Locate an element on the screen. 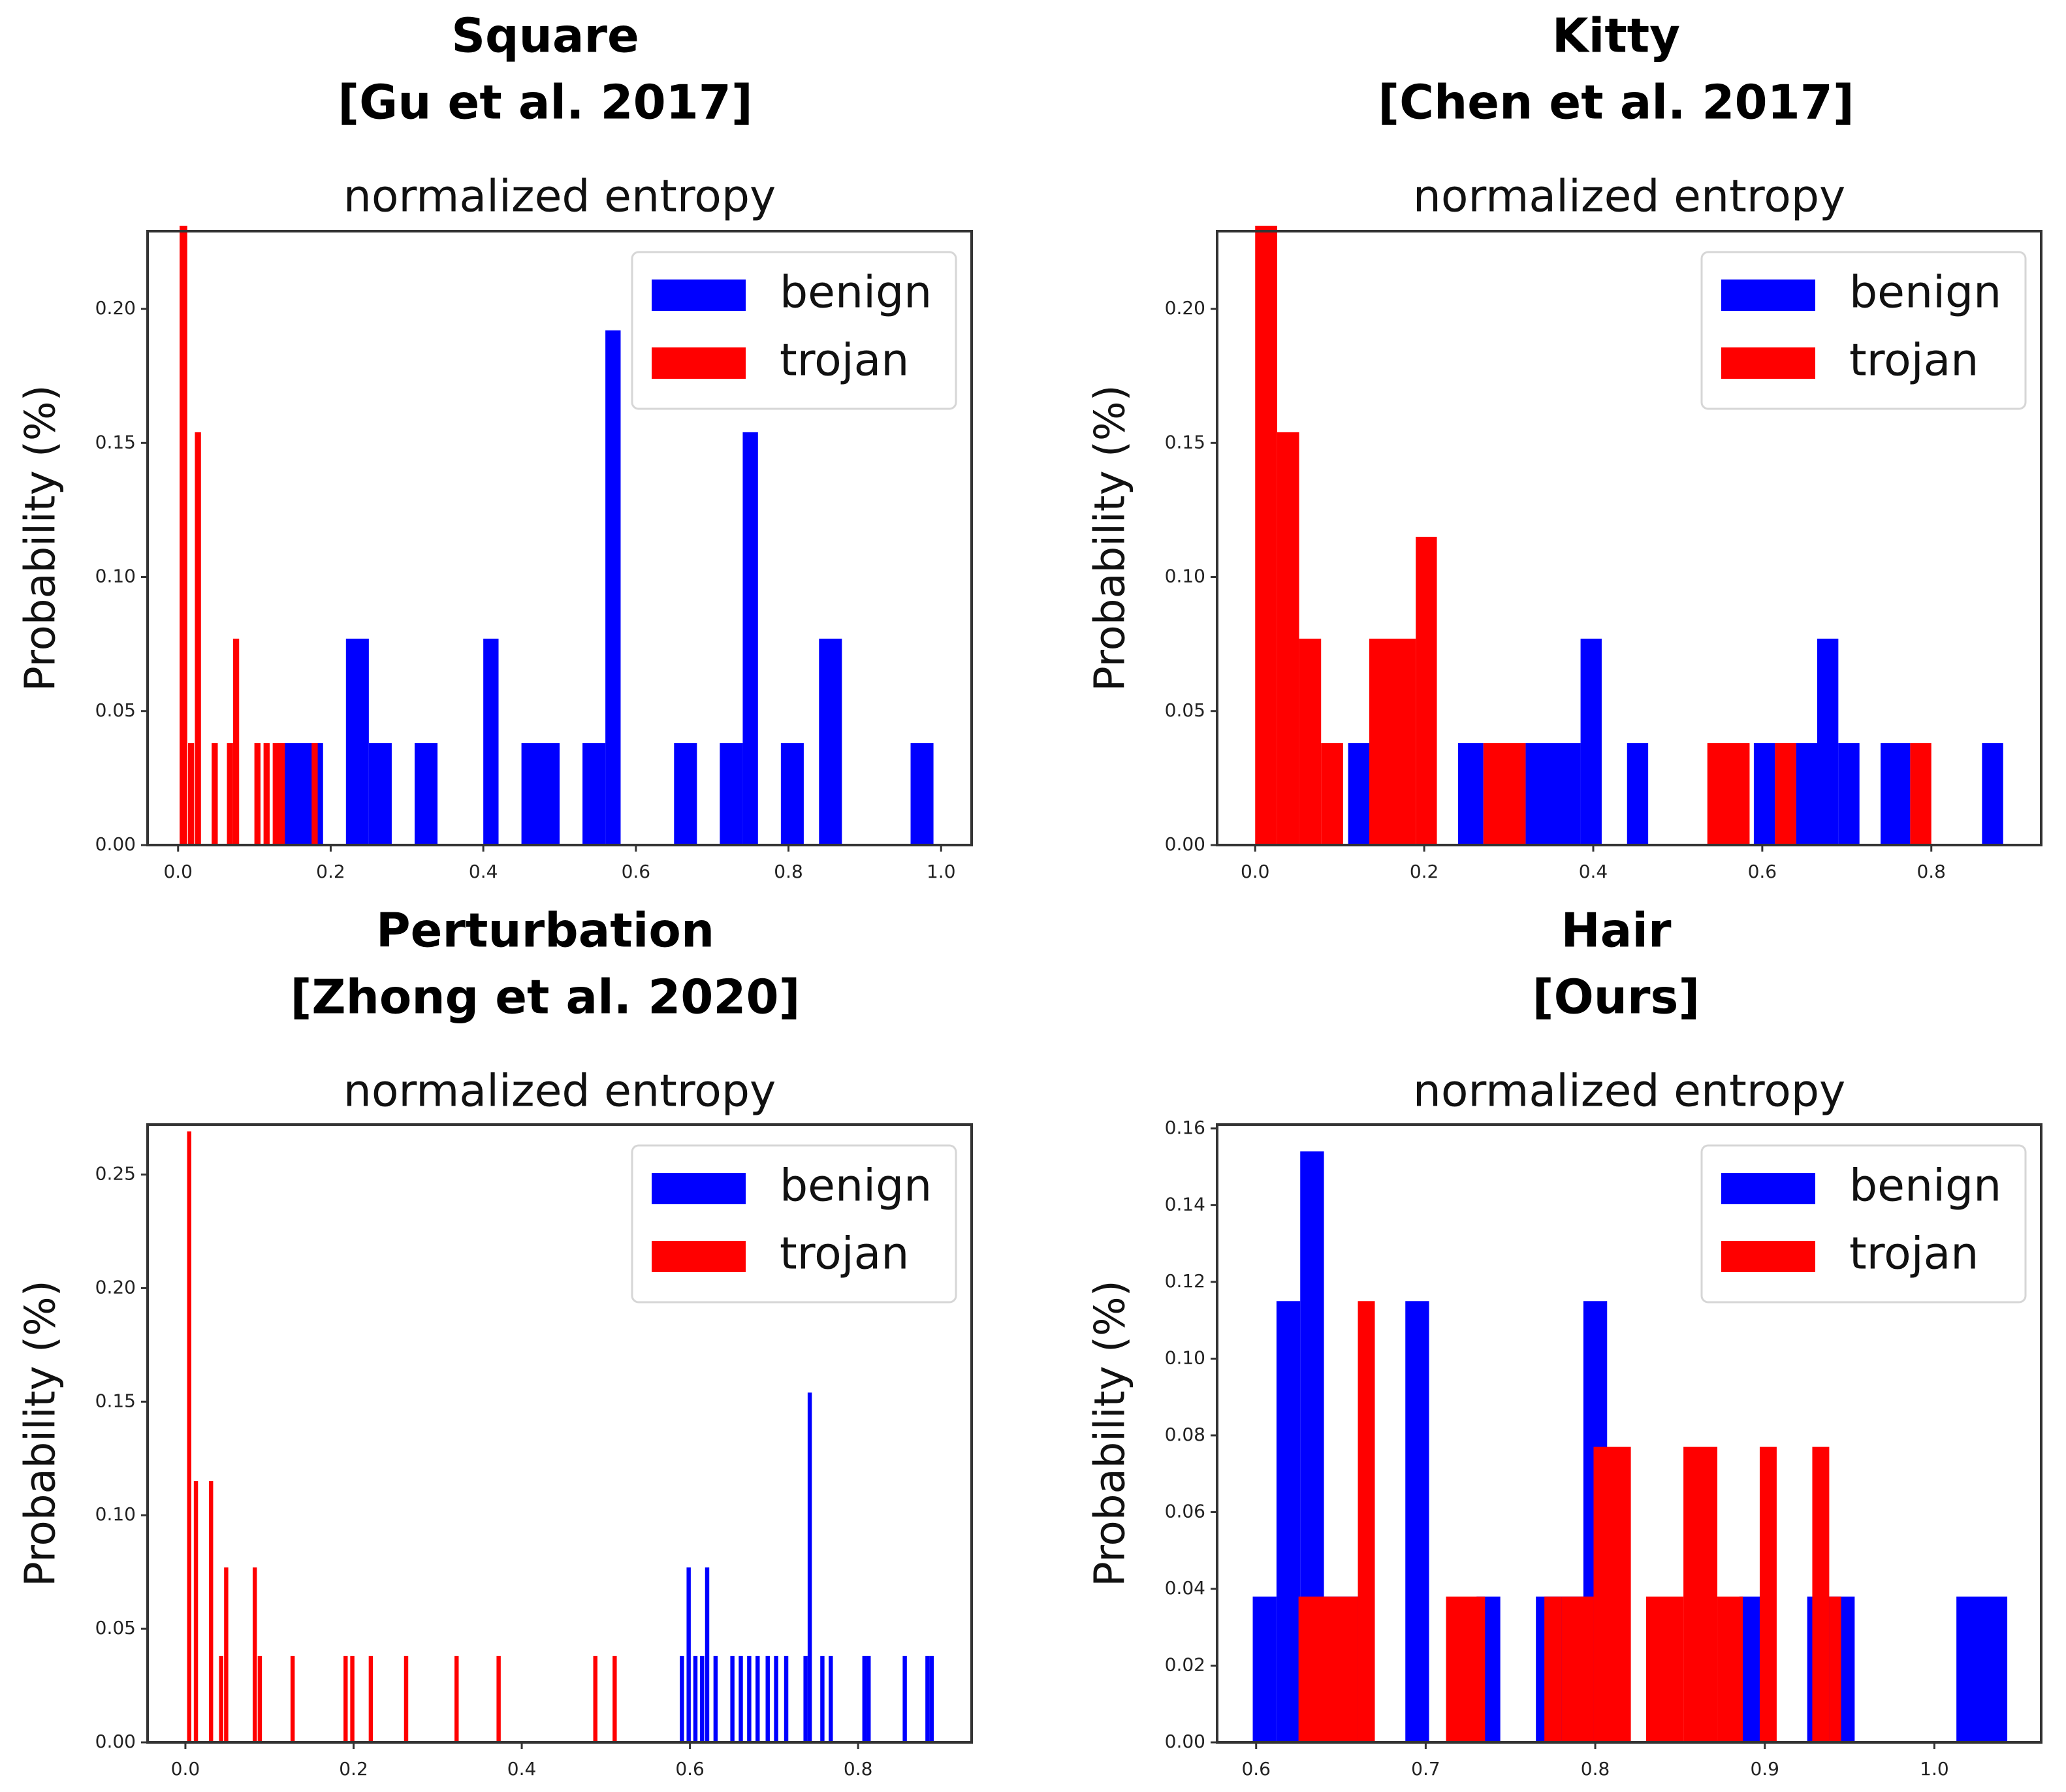 This screenshot has width=2066, height=1792. chart-title: Square is located at coordinates (545, 35).